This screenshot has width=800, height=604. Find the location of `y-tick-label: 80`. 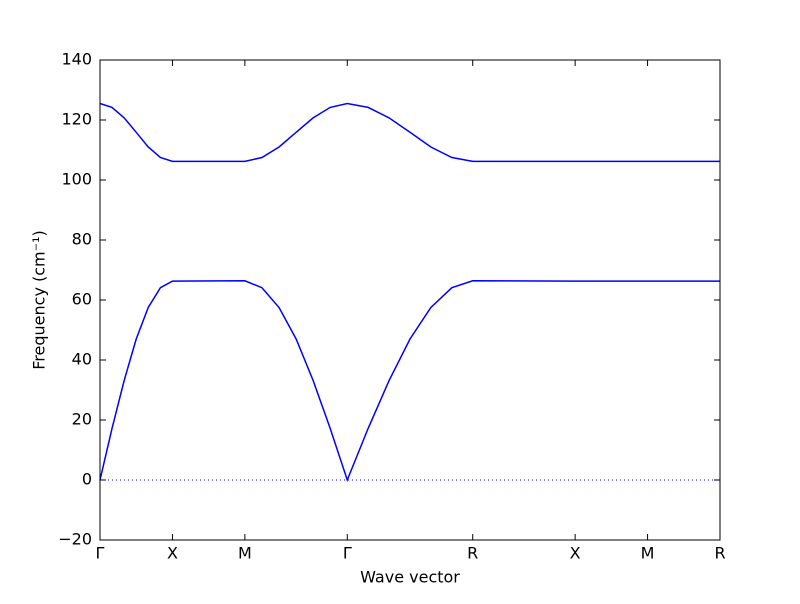

y-tick-label: 80 is located at coordinates (82, 239).